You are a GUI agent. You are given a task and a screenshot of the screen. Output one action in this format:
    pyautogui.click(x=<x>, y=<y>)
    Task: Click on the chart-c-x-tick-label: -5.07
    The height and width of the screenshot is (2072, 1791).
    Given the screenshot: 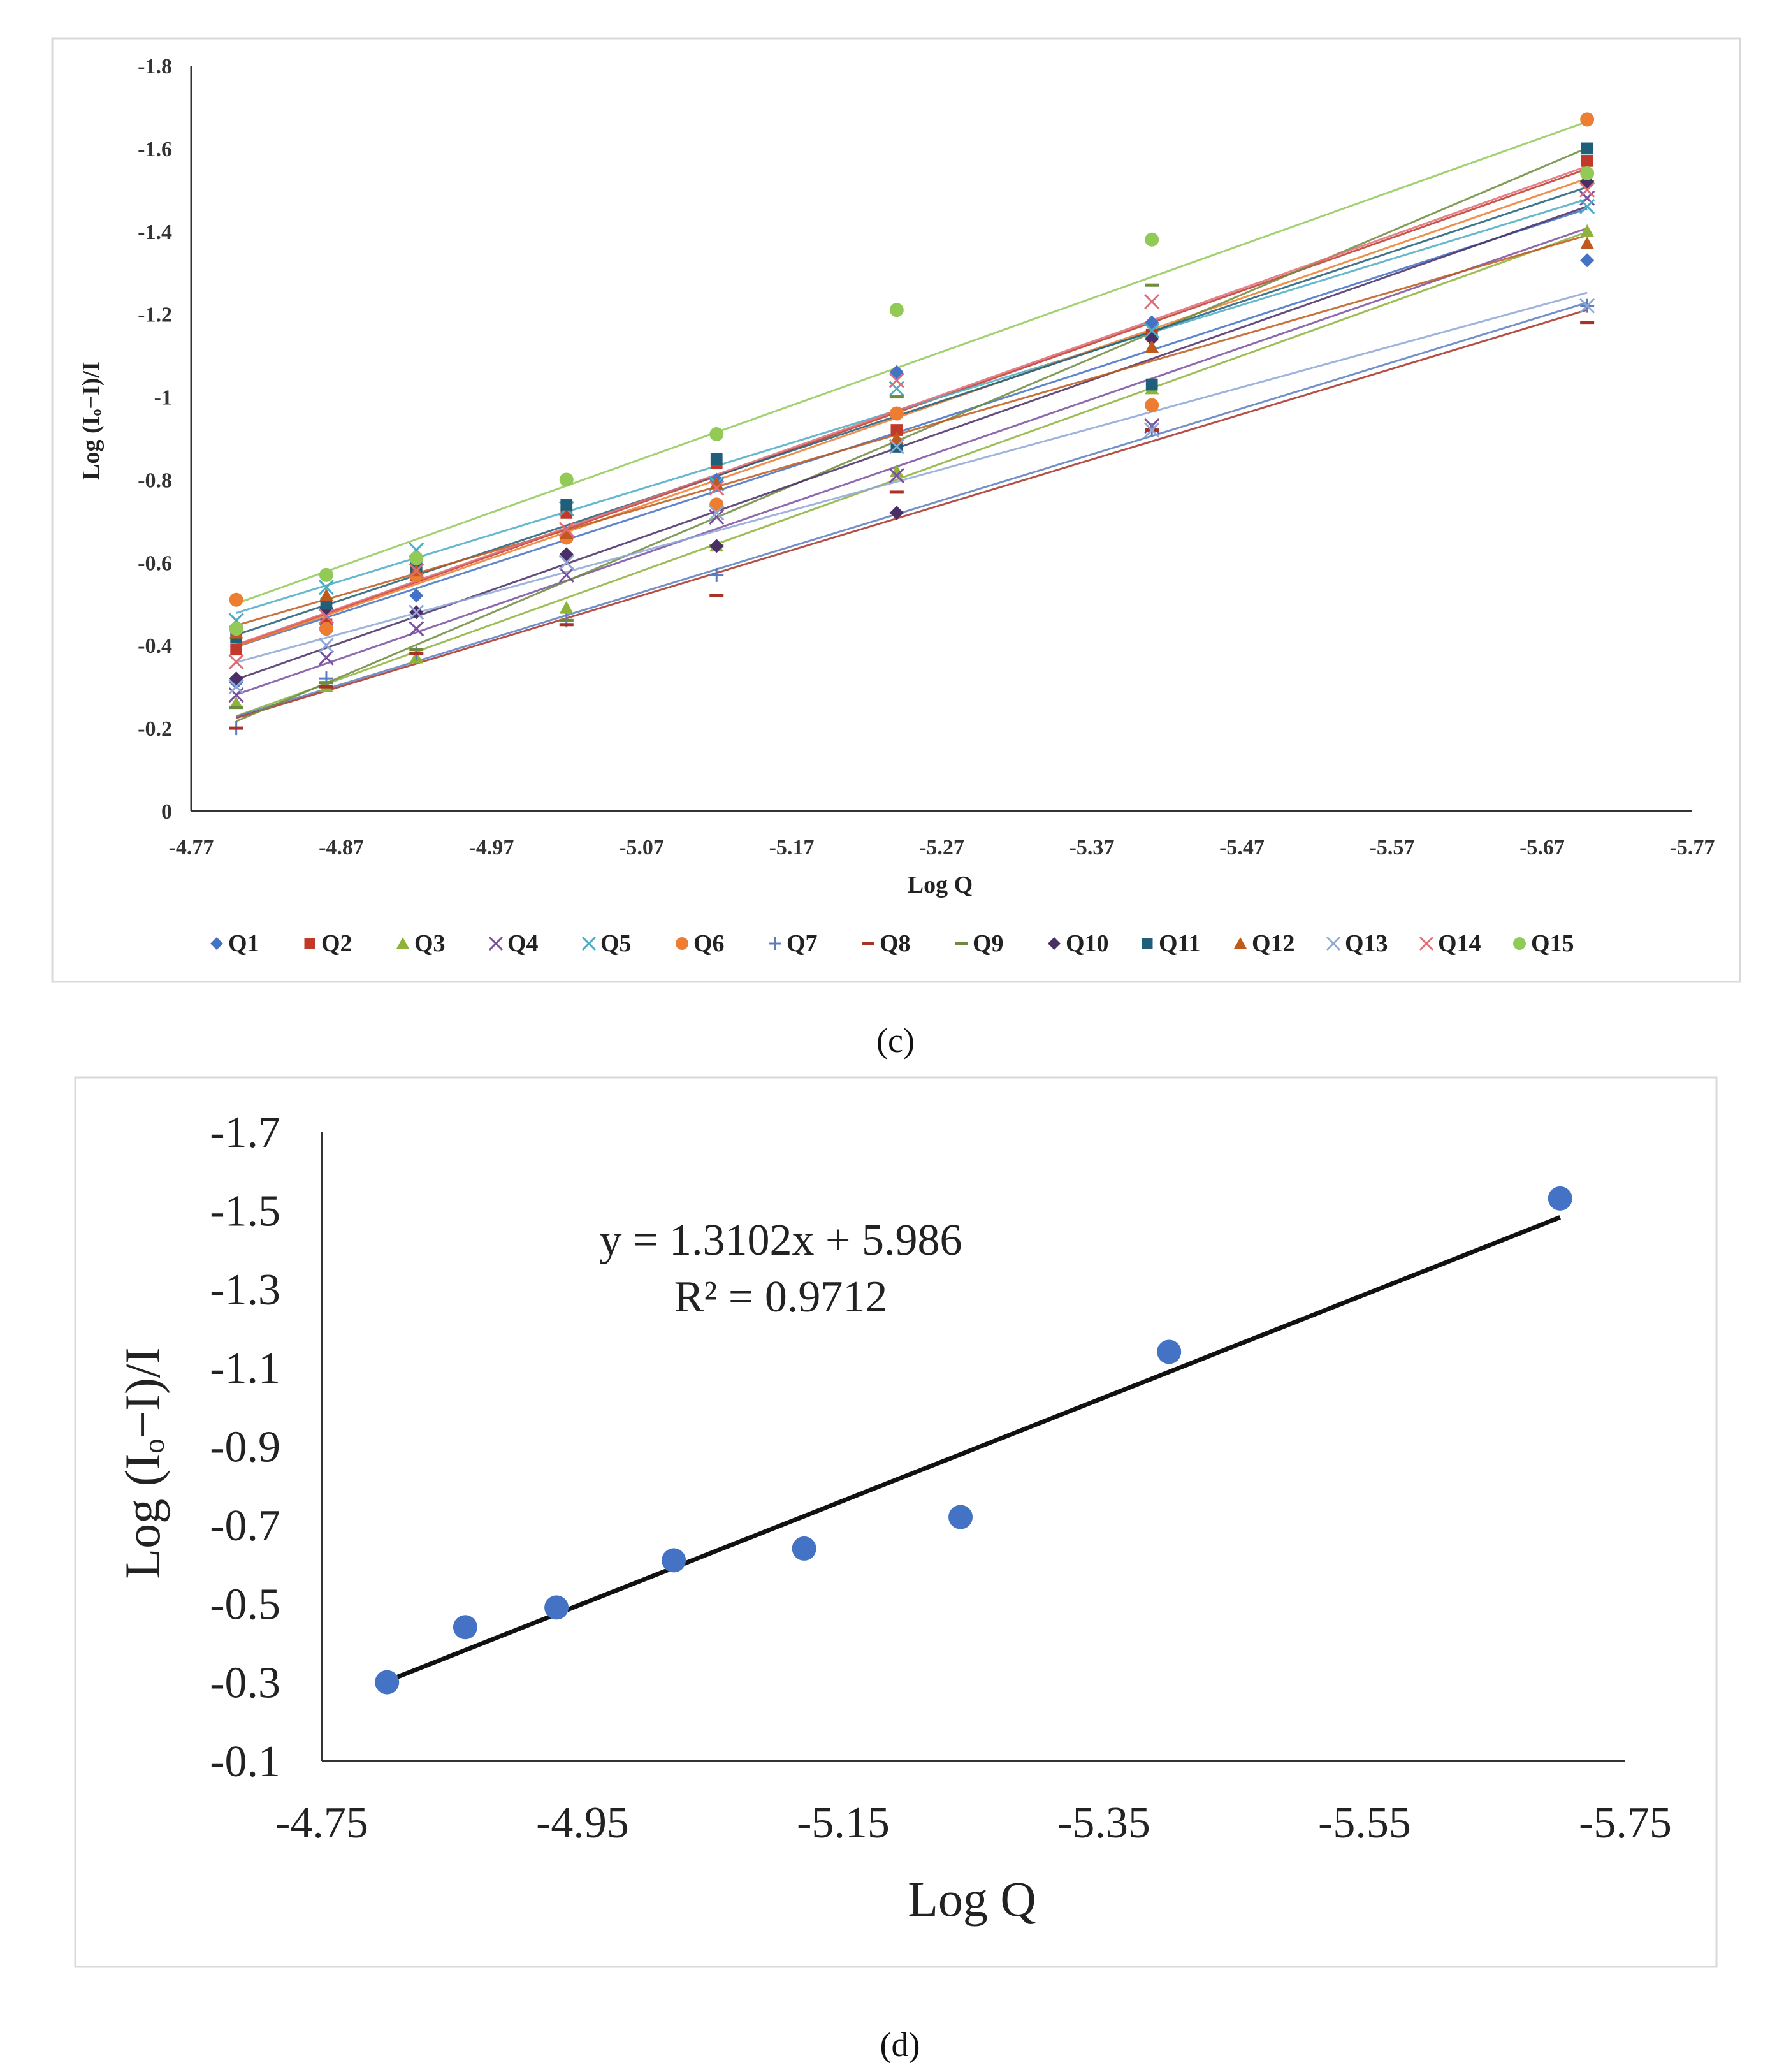 What is the action you would take?
    pyautogui.click(x=641, y=847)
    